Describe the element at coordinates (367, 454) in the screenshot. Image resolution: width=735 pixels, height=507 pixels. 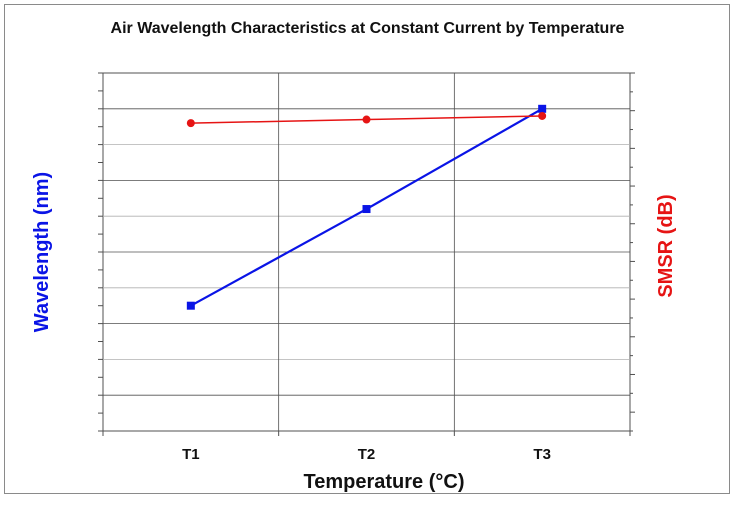
I see `x-tick-label: T2` at that location.